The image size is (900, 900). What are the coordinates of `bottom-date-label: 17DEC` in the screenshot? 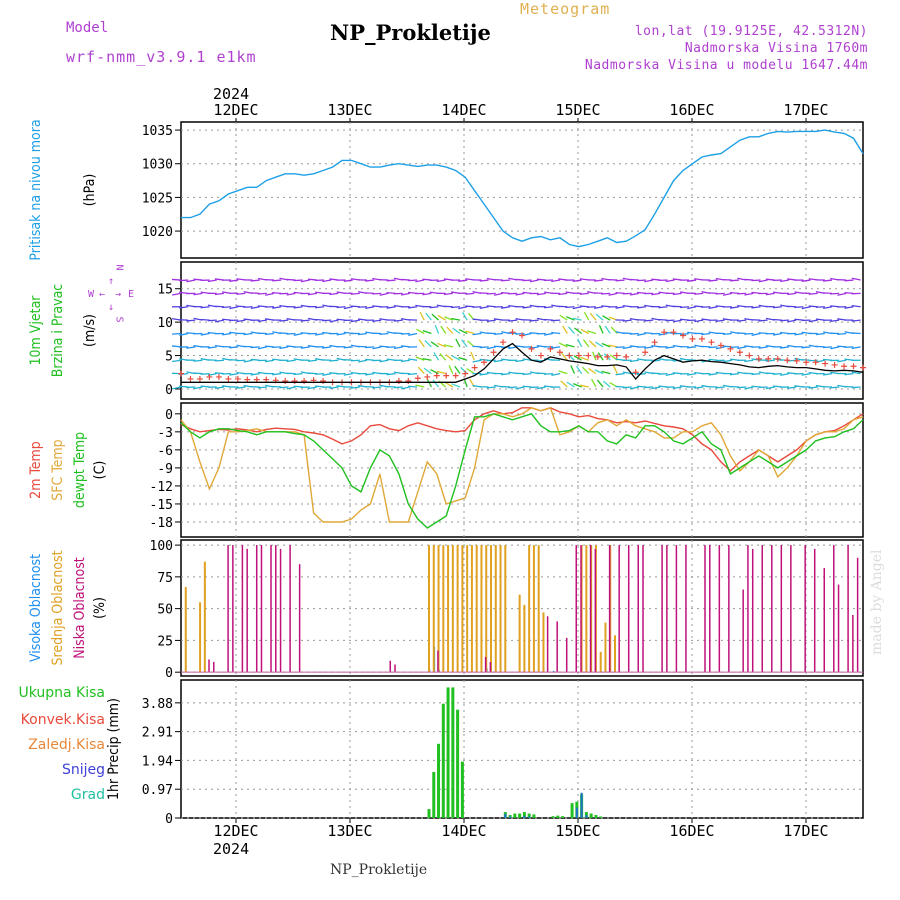 It's located at (805, 831).